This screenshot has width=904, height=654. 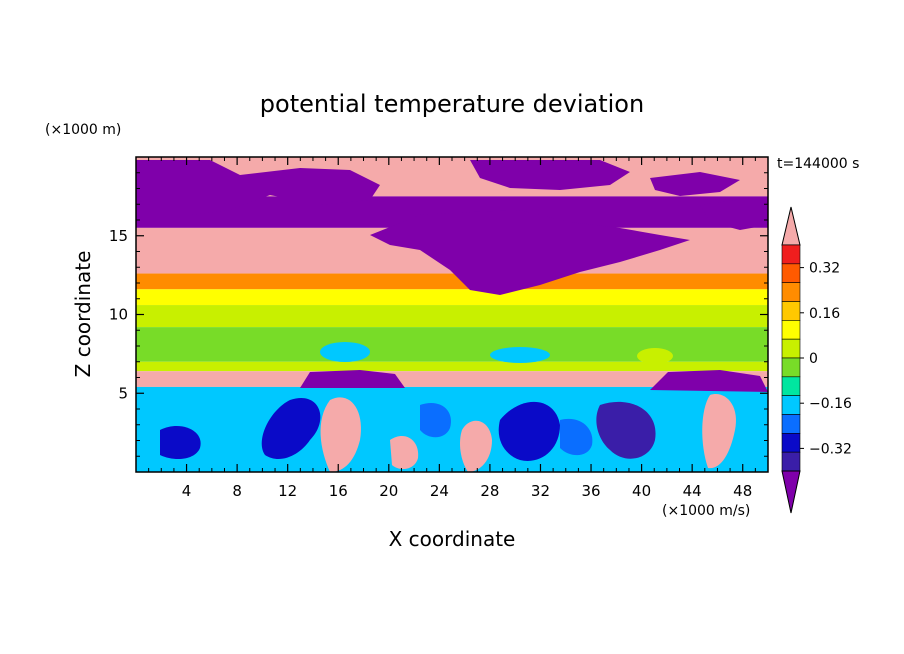 I want to click on x-tick-label: 40, so click(x=641, y=491).